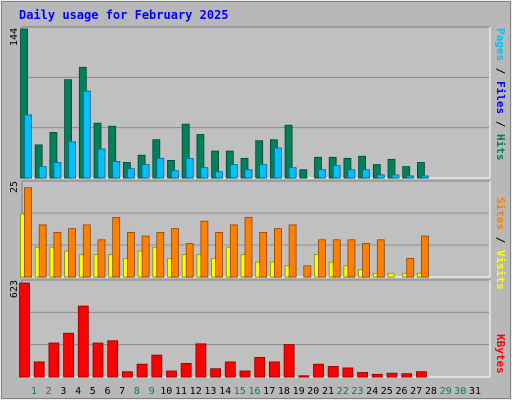 Image resolution: width=512 pixels, height=400 pixels. I want to click on y-max-label-visits: 25, so click(14, 187).